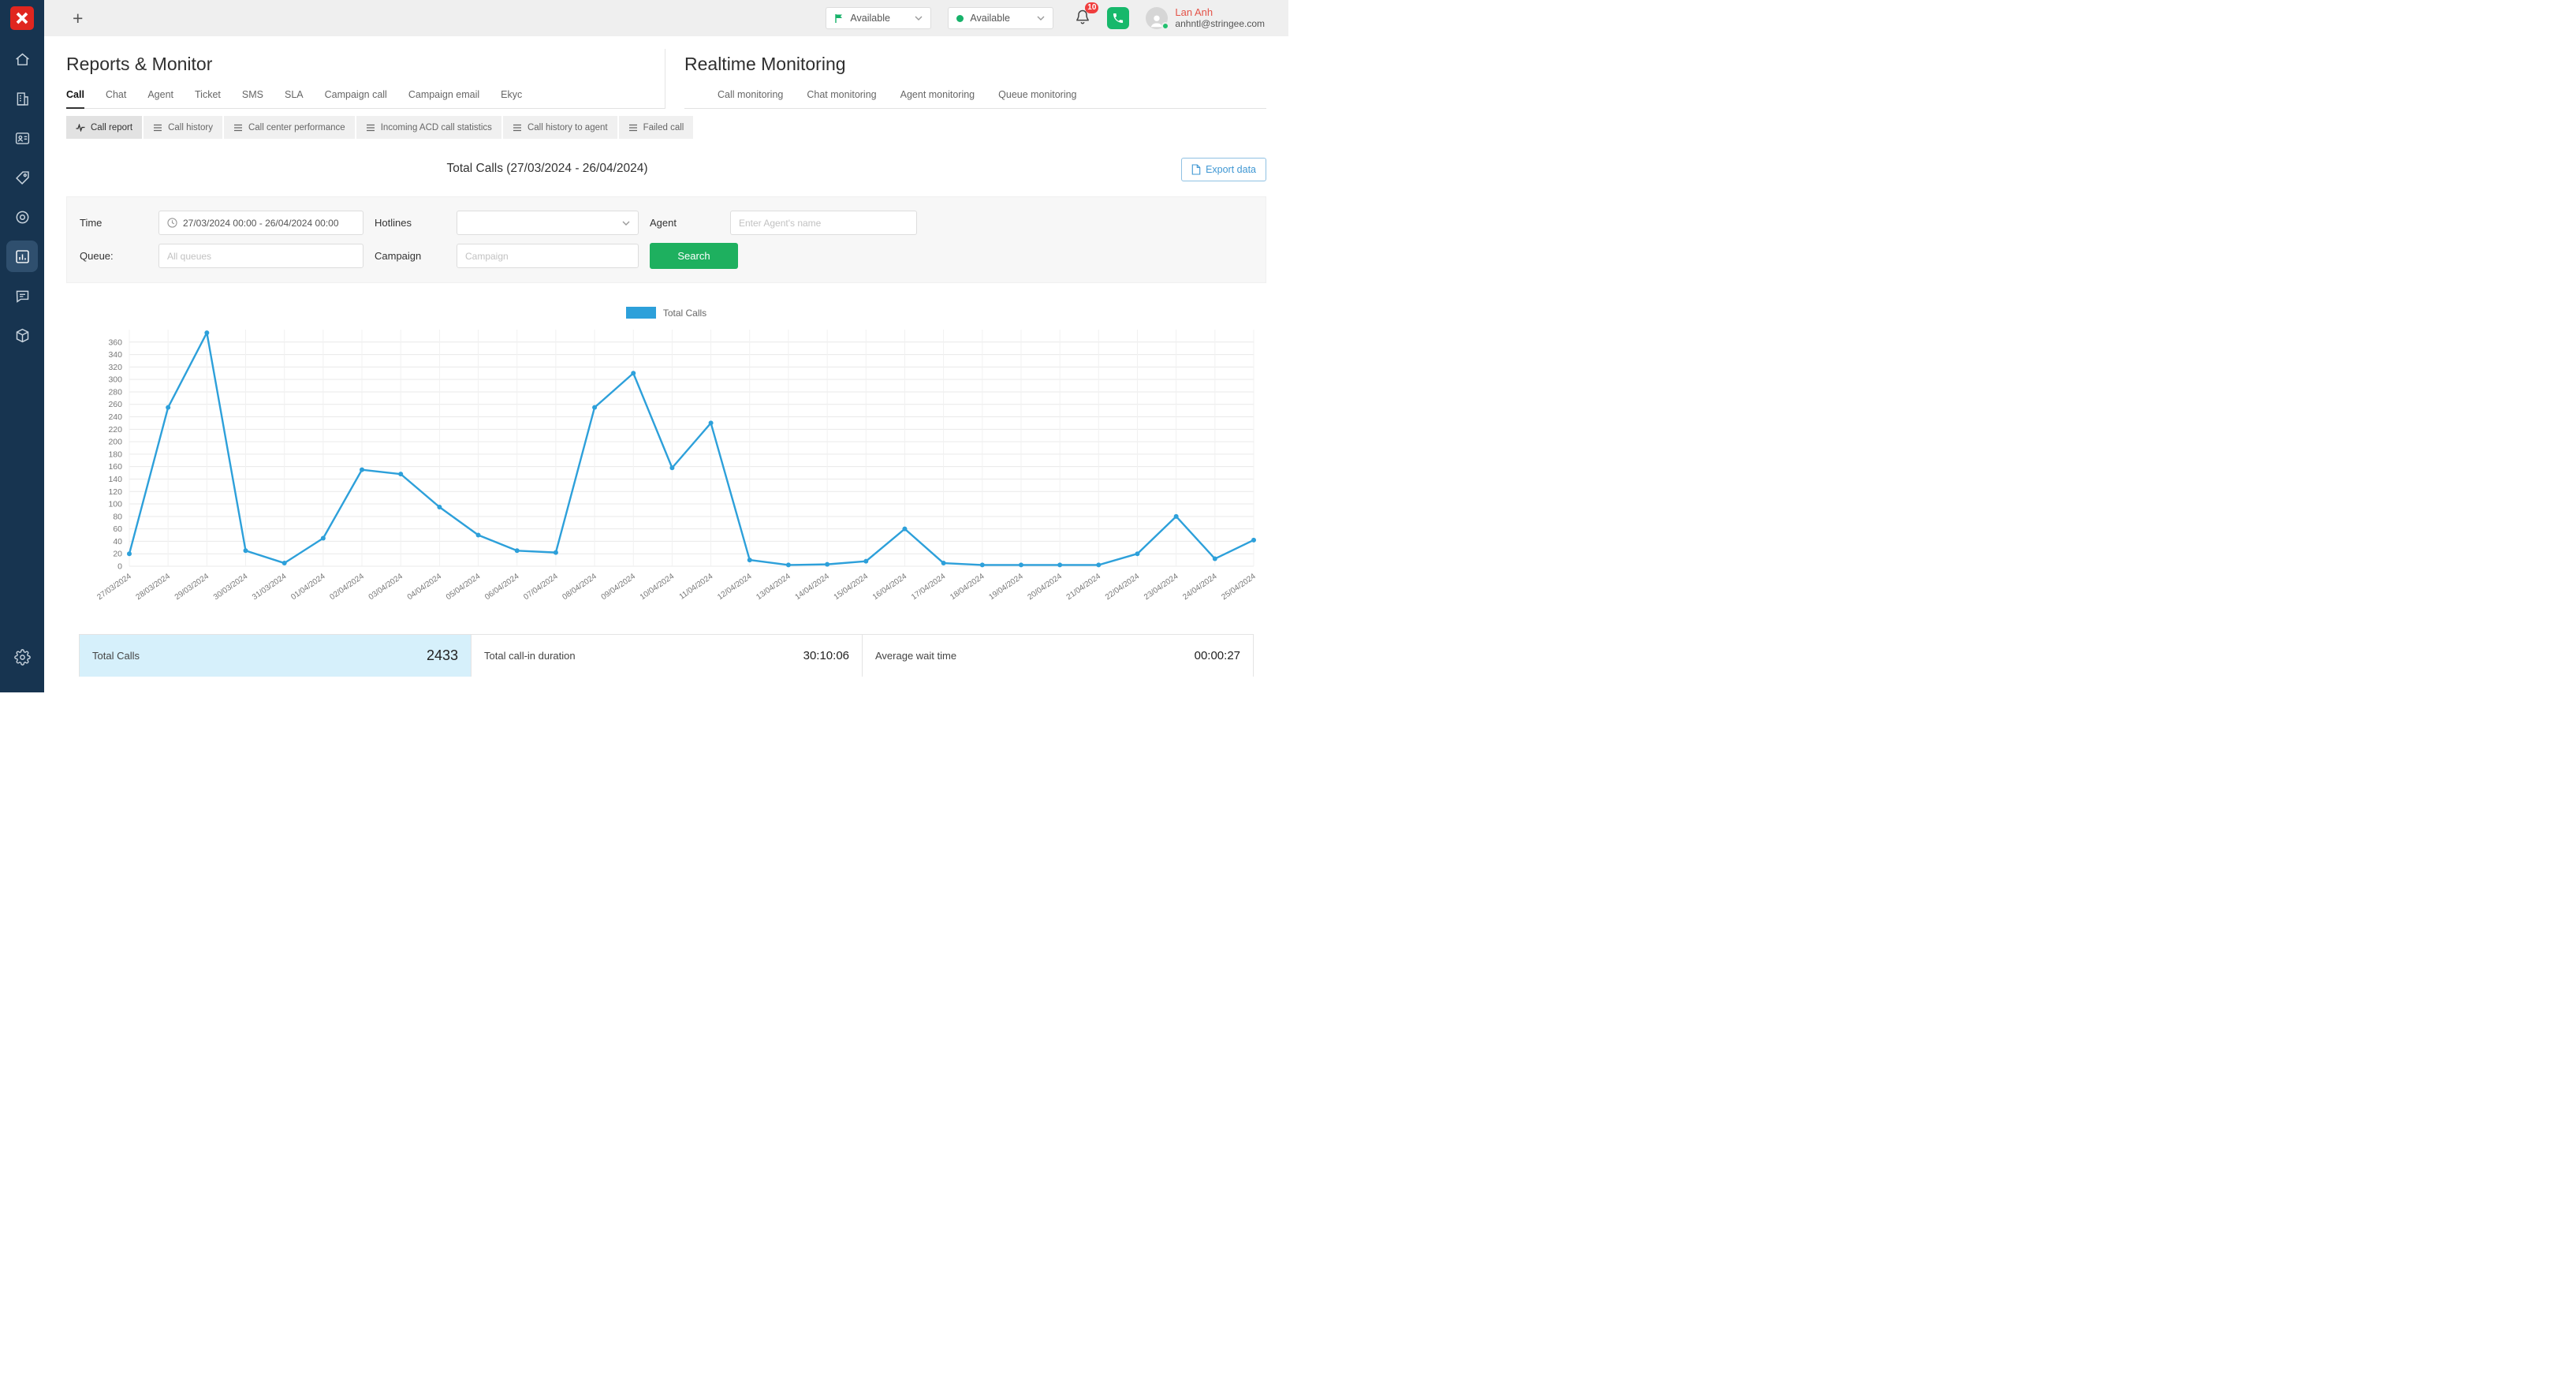  I want to click on svg-text: 20/04/2024, so click(1045, 587).